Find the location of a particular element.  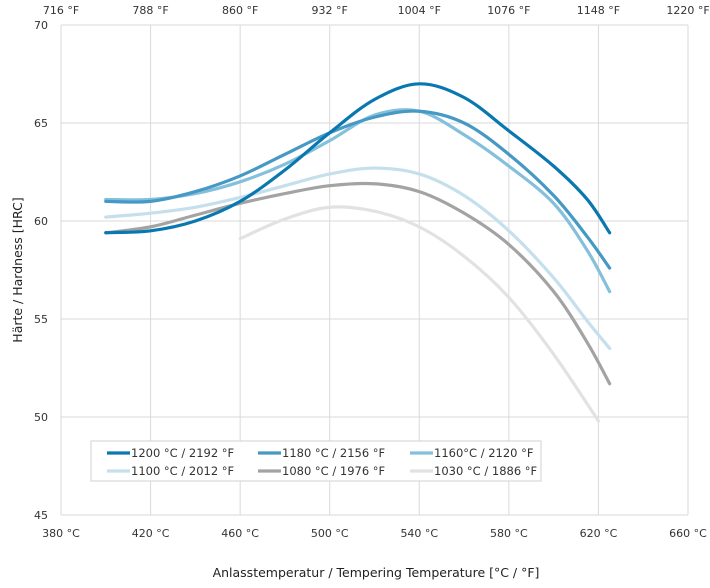

x-tick-label: 660 °C is located at coordinates (688, 533).